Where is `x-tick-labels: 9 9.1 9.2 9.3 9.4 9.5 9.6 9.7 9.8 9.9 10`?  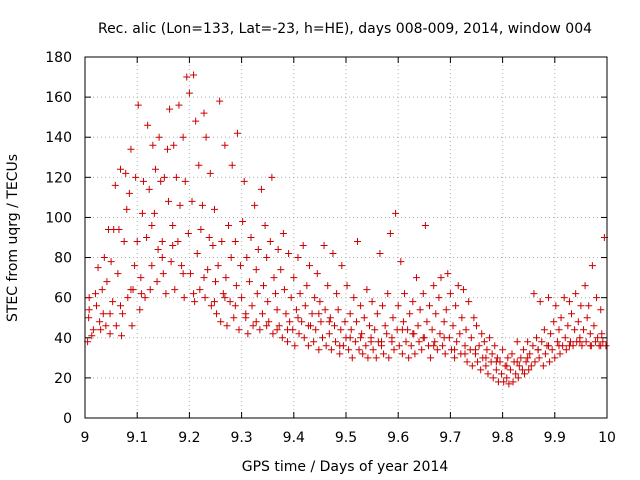 x-tick-labels: 9 9.1 9.2 9.3 9.4 9.5 9.6 9.7 9.8 9.9 10 is located at coordinates (348, 438).